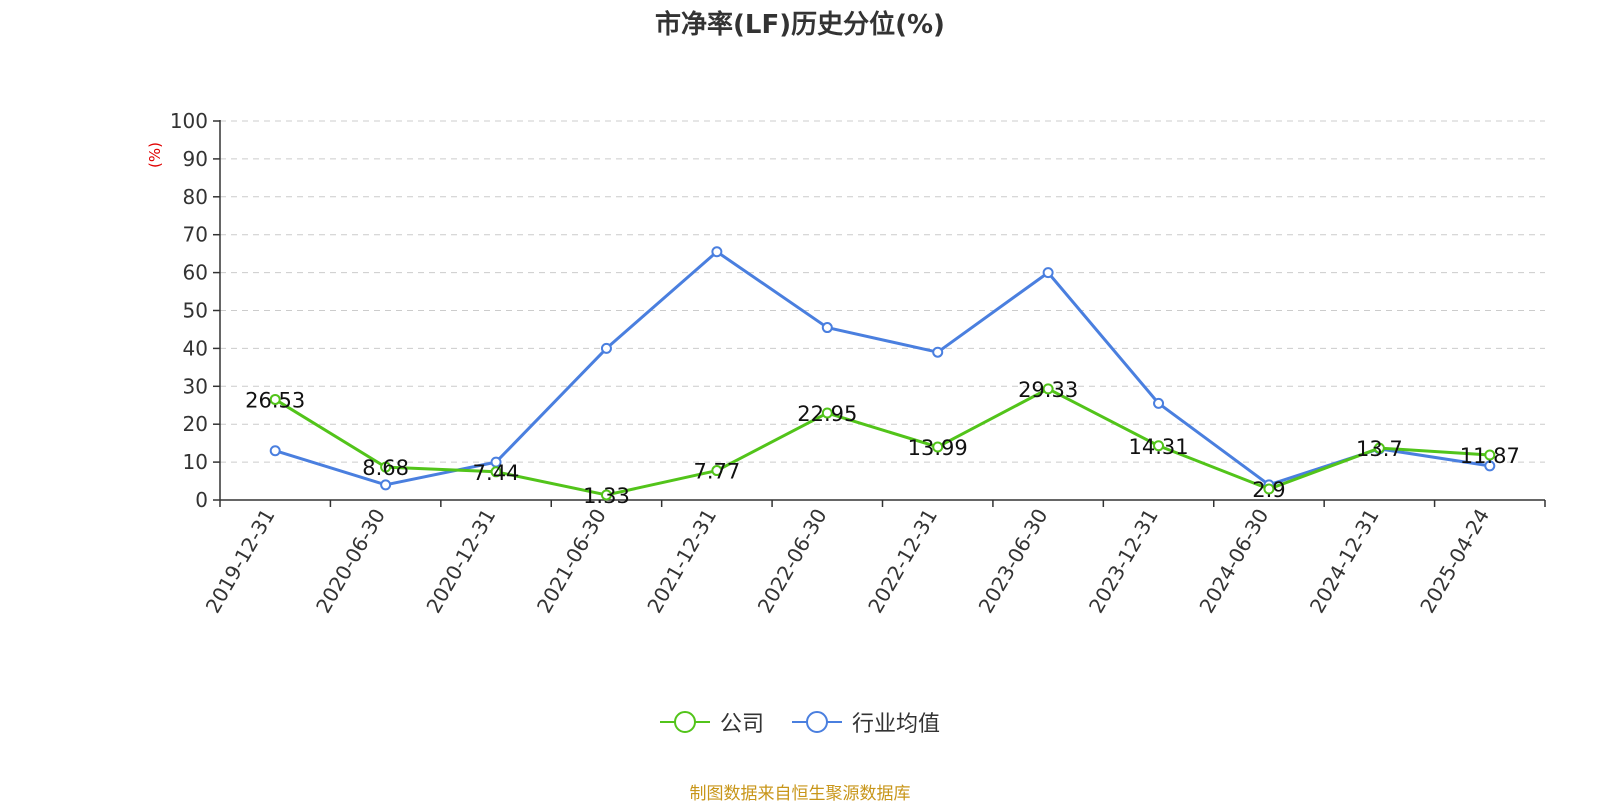  I want to click on legend-label-company: 公司, so click(741, 724).